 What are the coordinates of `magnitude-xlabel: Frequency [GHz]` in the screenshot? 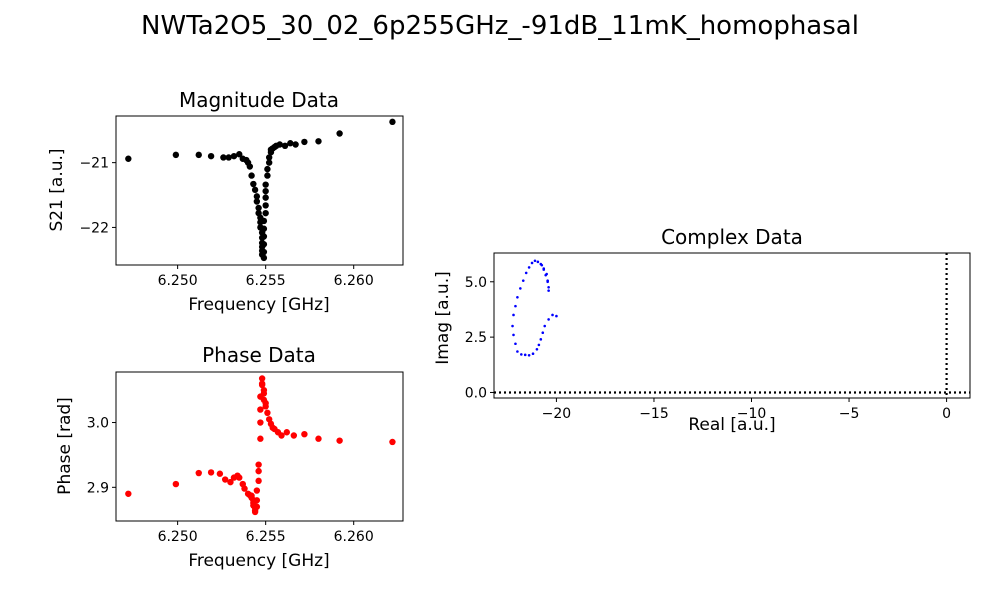 It's located at (258, 305).